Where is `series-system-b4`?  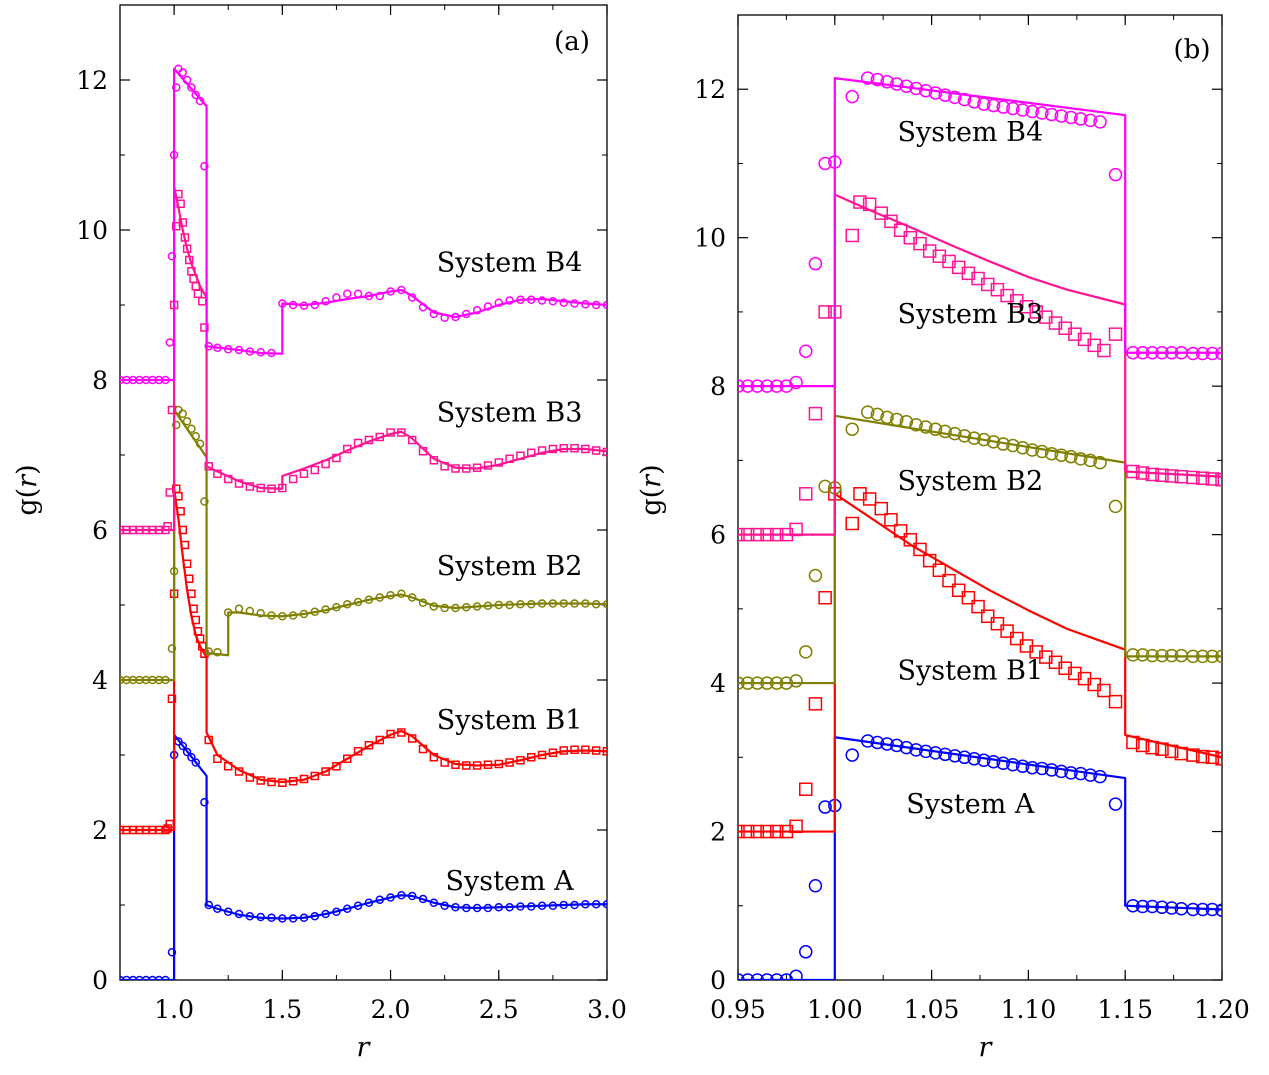
series-system-b4 is located at coordinates (980, 232).